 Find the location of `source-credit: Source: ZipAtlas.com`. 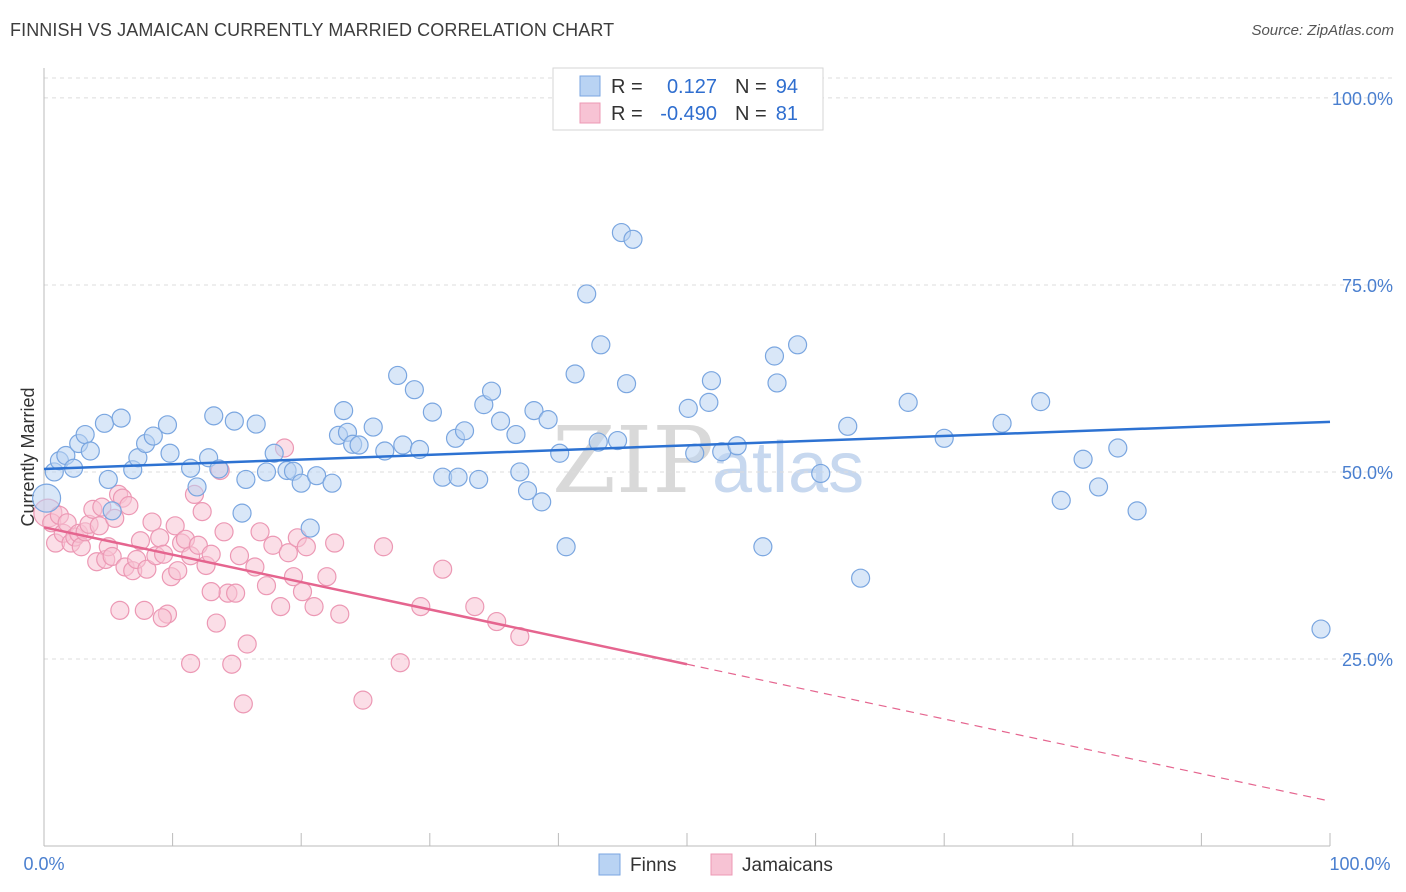

source-credit: Source: ZipAtlas.com is located at coordinates (1322, 30).